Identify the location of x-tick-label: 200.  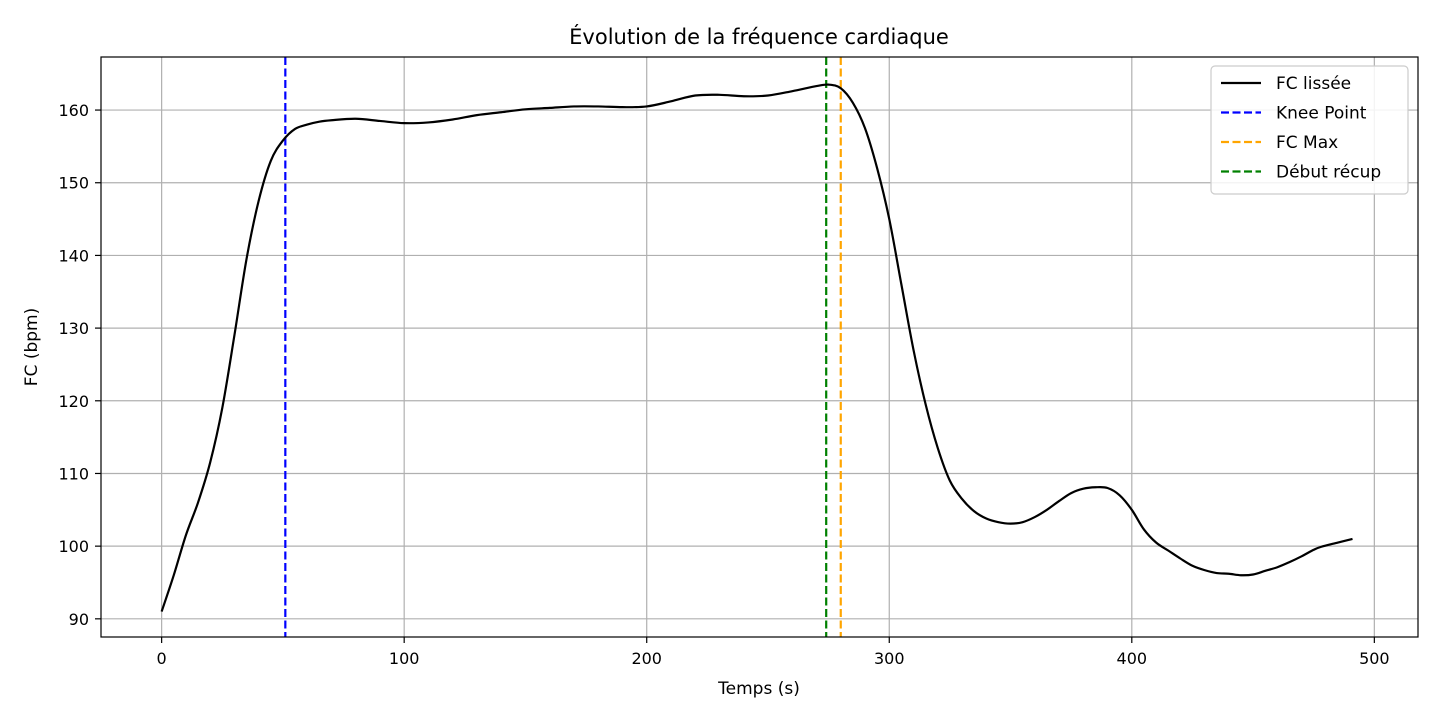
(646, 658).